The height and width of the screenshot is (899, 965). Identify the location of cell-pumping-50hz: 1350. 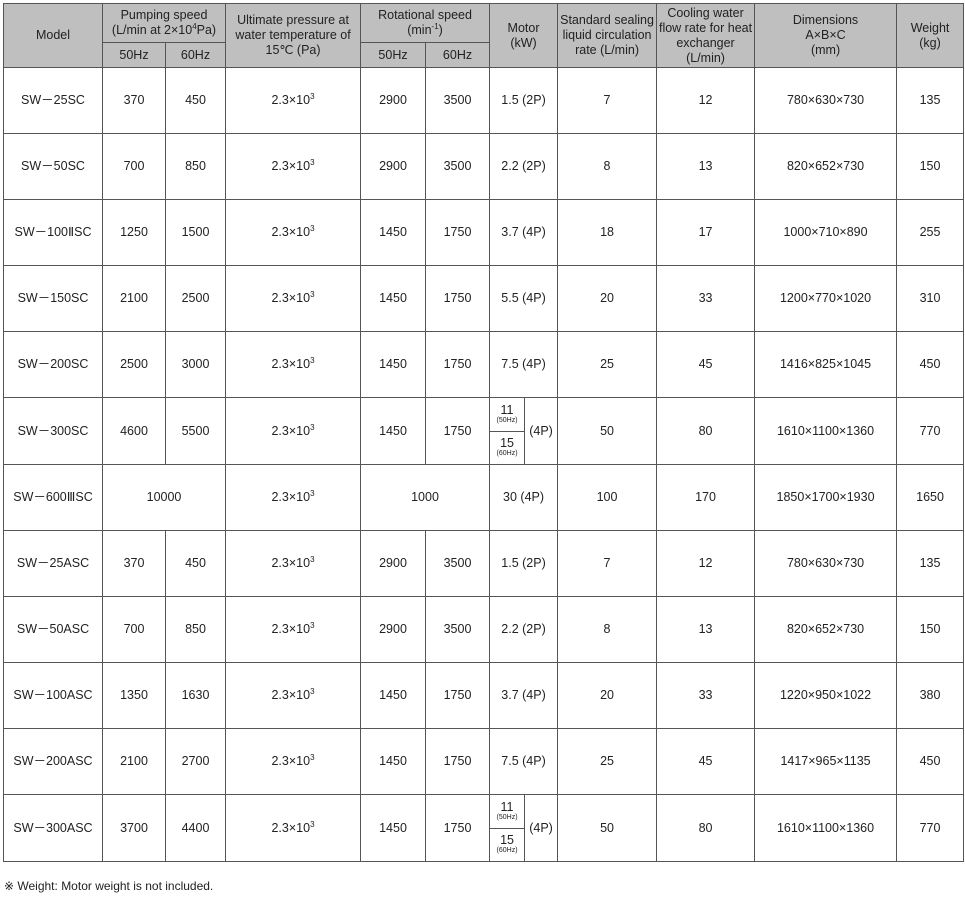
(134, 695).